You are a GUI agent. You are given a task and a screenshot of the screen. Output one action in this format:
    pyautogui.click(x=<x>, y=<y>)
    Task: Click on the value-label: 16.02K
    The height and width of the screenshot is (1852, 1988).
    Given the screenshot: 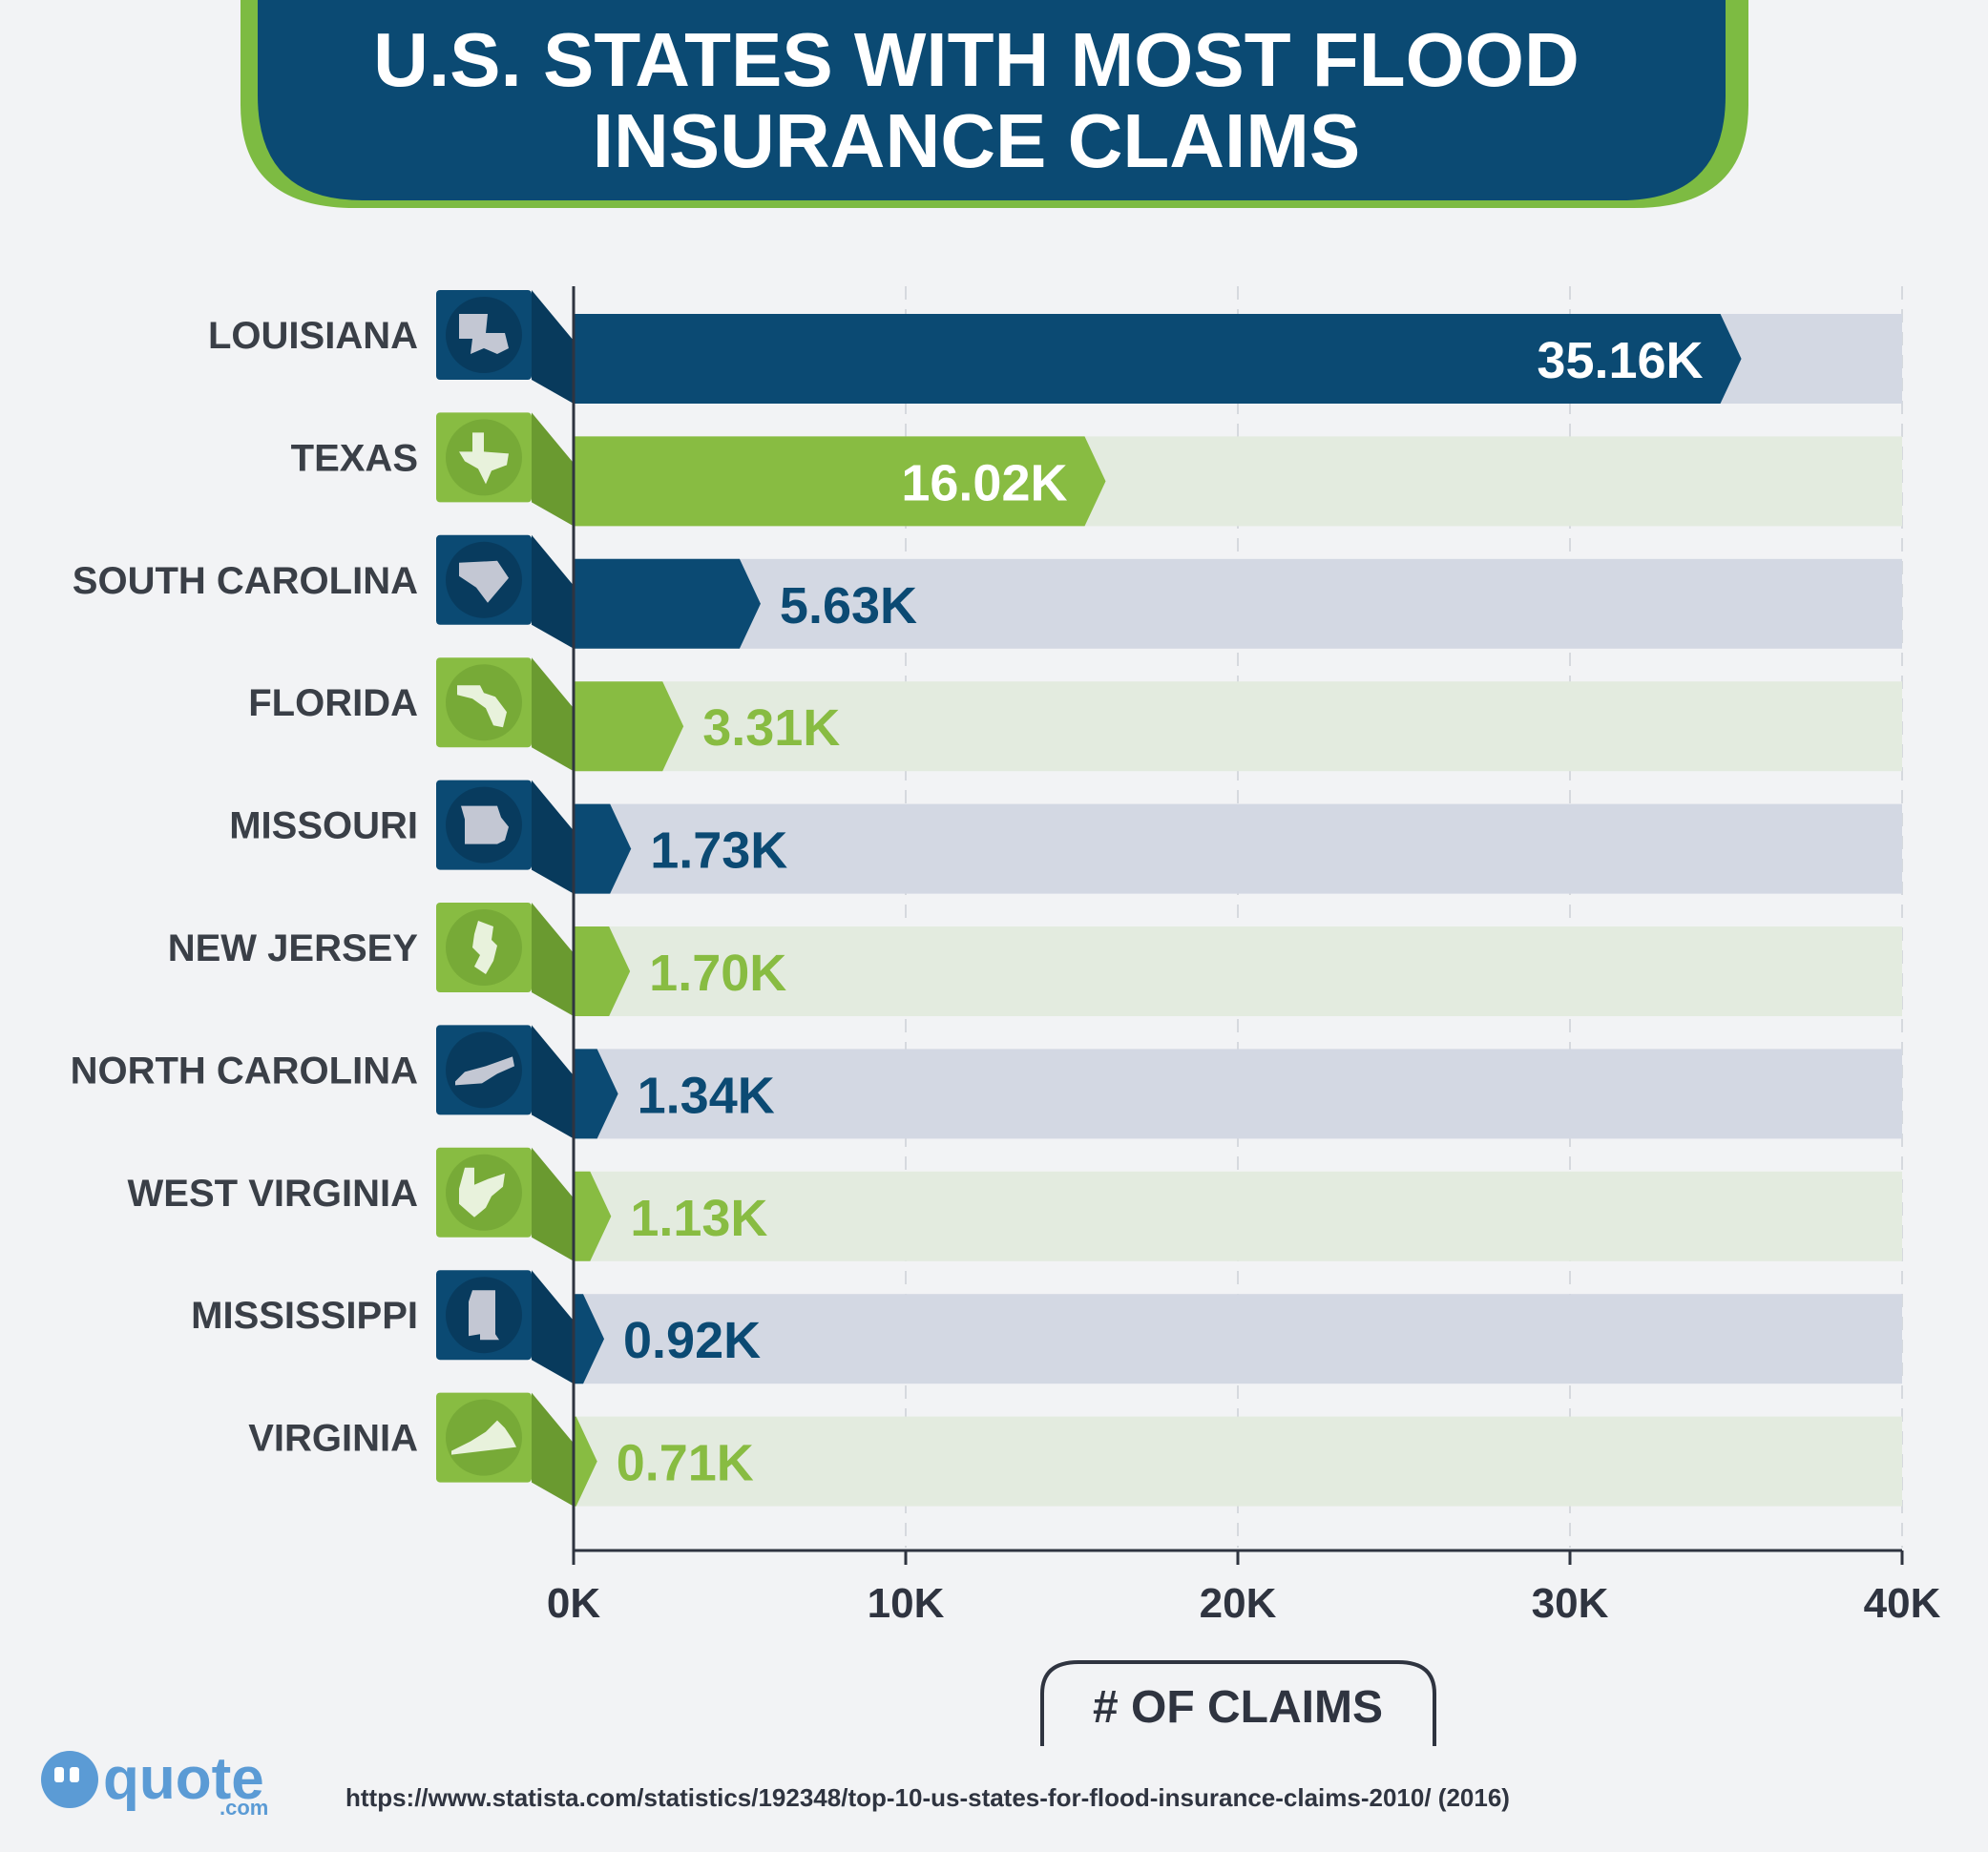 What is the action you would take?
    pyautogui.click(x=984, y=482)
    